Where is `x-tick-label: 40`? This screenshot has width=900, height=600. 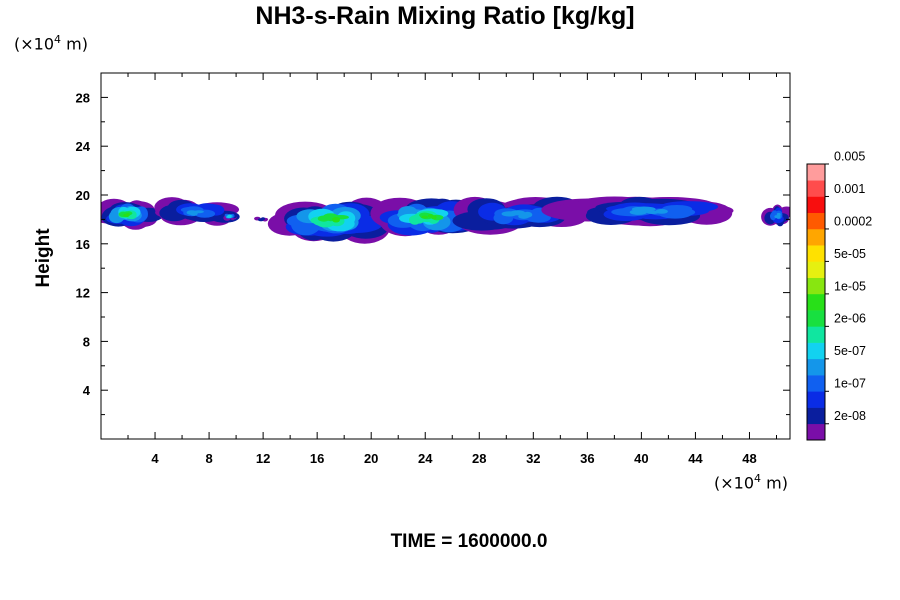
x-tick-label: 40 is located at coordinates (641, 458).